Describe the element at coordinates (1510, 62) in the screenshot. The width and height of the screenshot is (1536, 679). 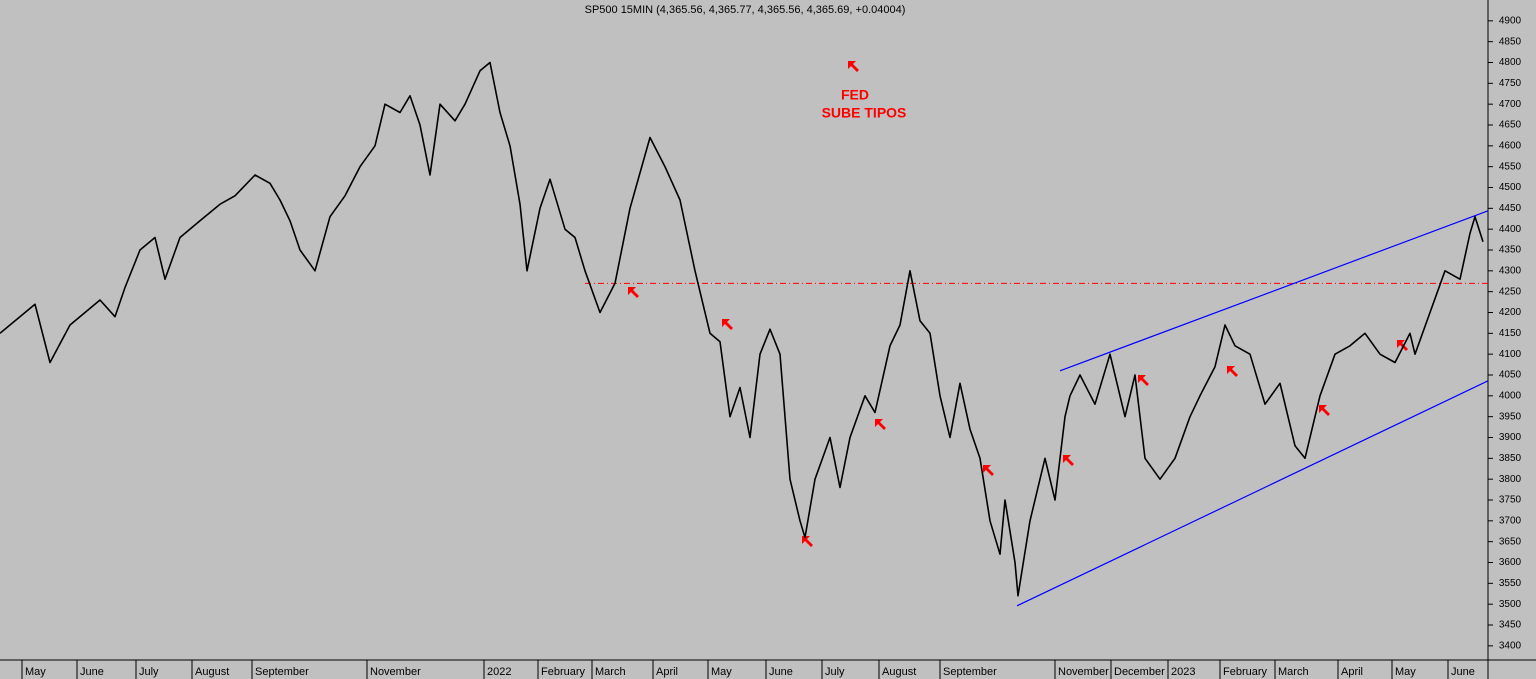
I see `y-tick-label: 4800` at that location.